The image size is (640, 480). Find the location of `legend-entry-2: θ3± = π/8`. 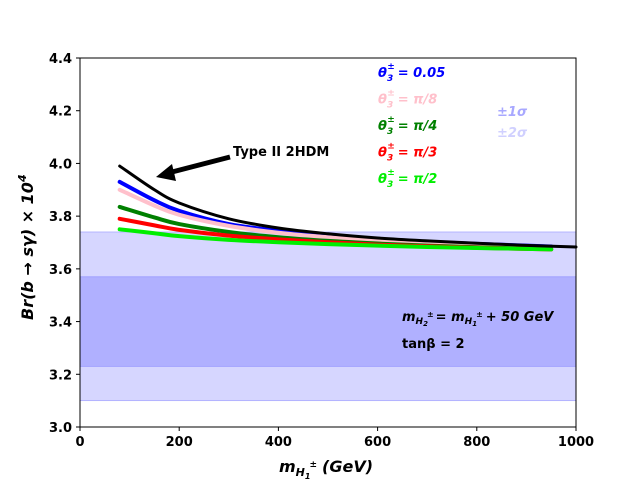

legend-entry-2: θ3± = π/8 is located at coordinates (407, 100).